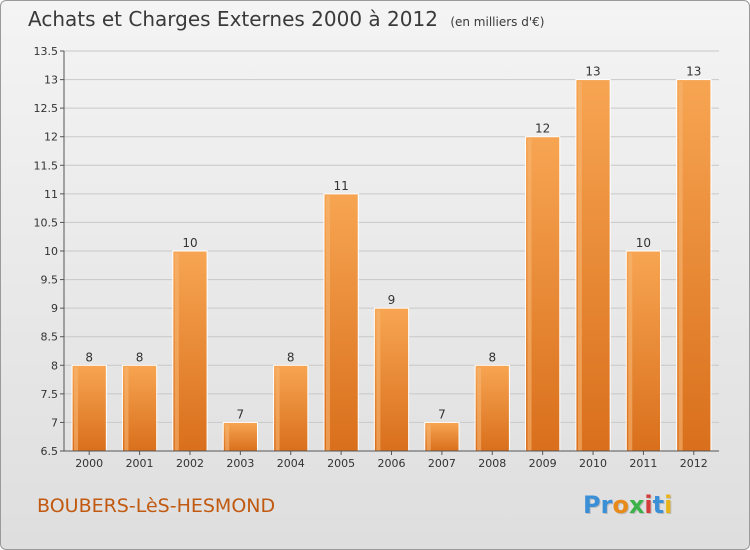 The image size is (750, 550). I want to click on y-tick-label: 9.5, so click(50, 280).